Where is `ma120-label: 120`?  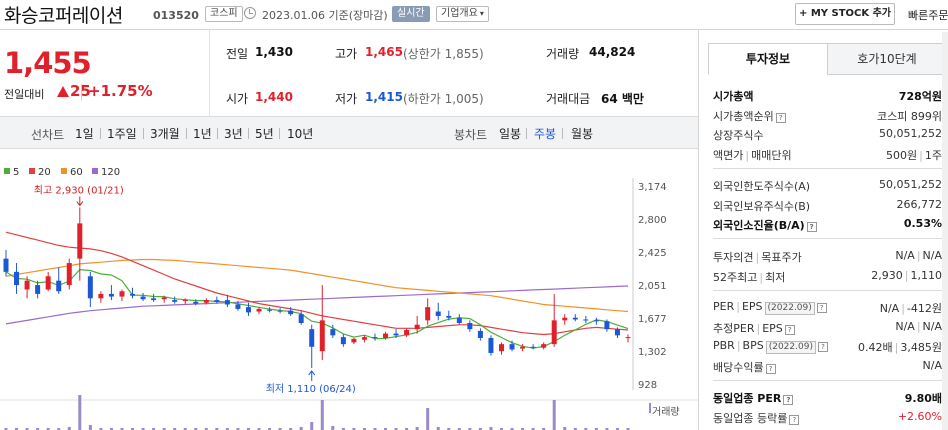 ma120-label: 120 is located at coordinates (111, 172).